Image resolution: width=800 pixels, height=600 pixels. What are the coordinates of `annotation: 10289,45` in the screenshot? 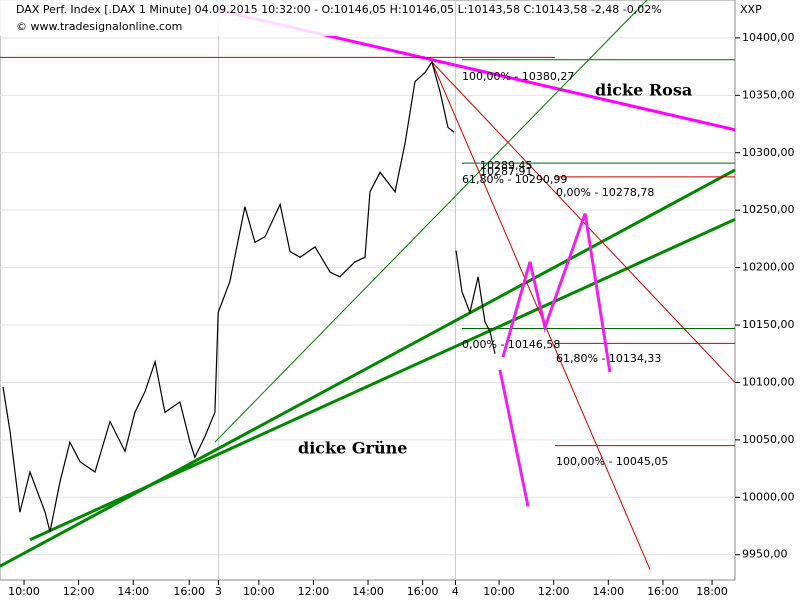 It's located at (506, 165).